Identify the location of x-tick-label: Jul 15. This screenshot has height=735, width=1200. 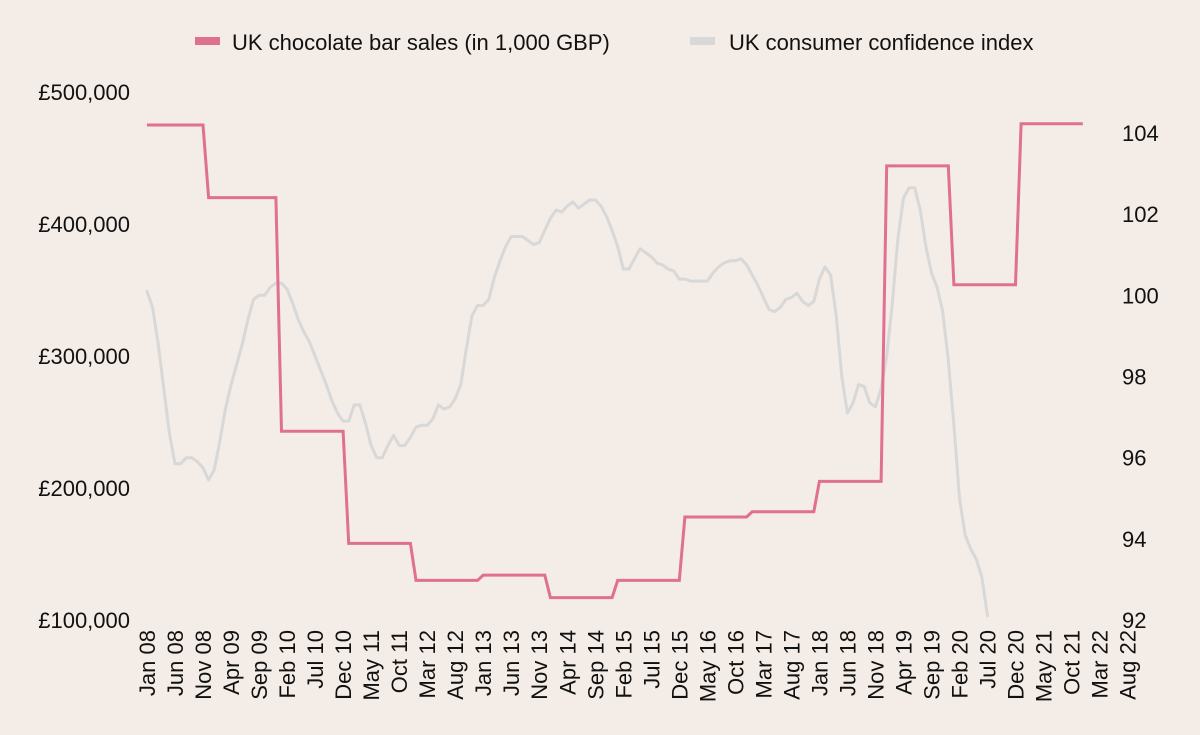
(651, 659).